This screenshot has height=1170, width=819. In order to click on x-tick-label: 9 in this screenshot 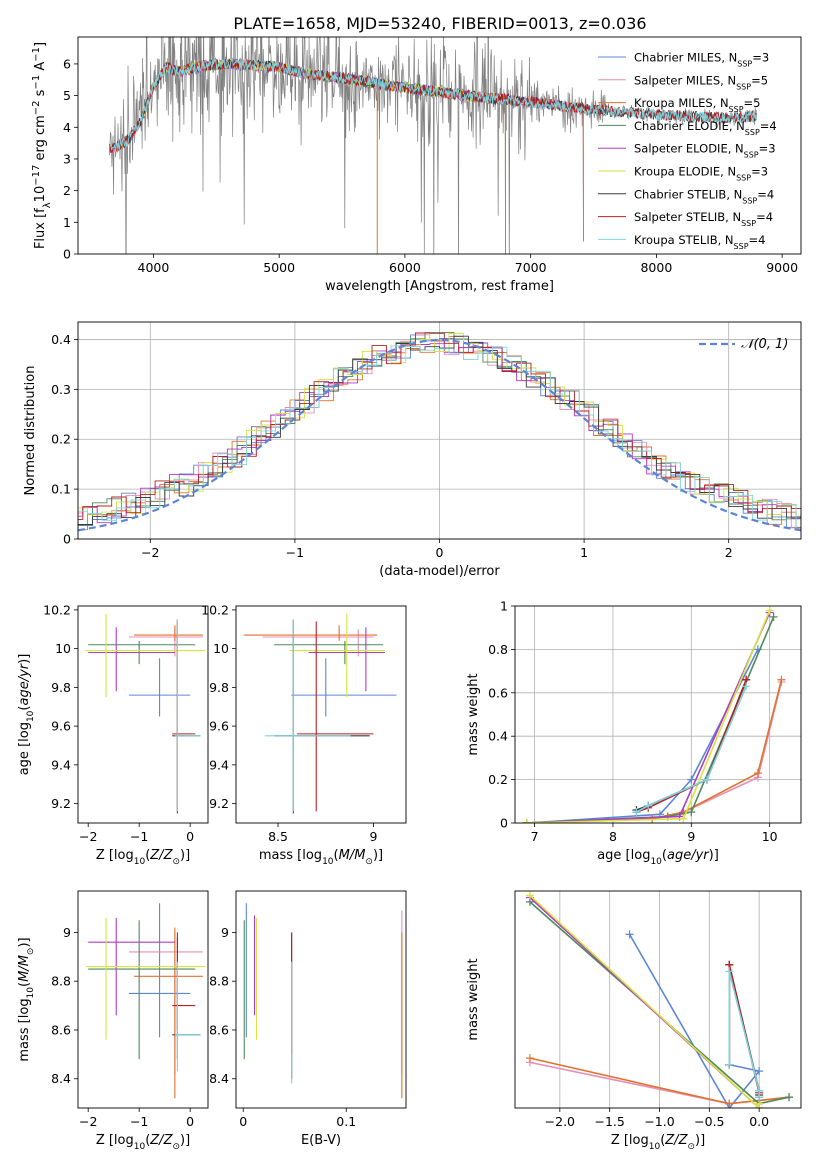, I will do `click(374, 836)`.